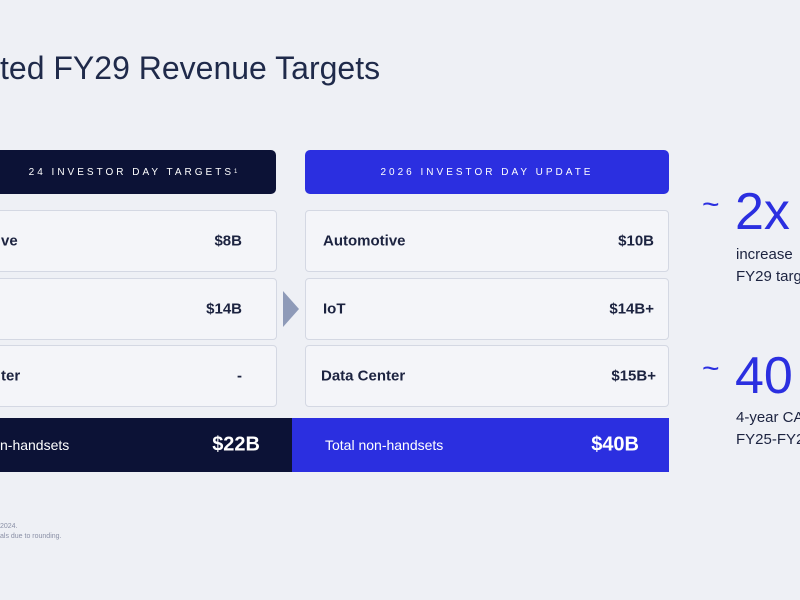 The height and width of the screenshot is (600, 800). I want to click on right-row: Automotive $10B, so click(487, 241).